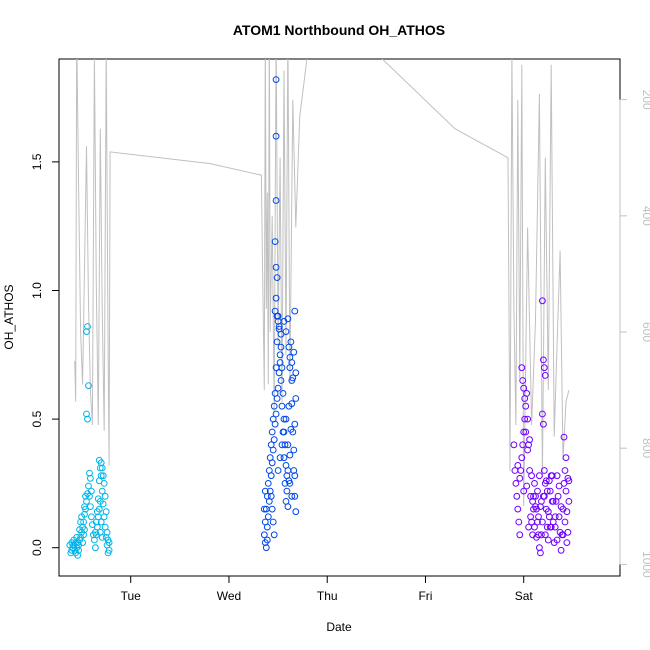 This screenshot has width=650, height=650. What do you see at coordinates (645, 332) in the screenshot?
I see `right-tick-label: 600` at bounding box center [645, 332].